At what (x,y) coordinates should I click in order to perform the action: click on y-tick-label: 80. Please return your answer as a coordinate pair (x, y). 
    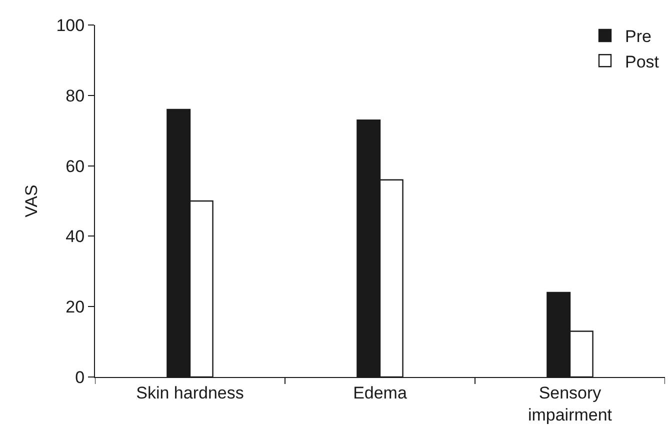
    Looking at the image, I should click on (75, 96).